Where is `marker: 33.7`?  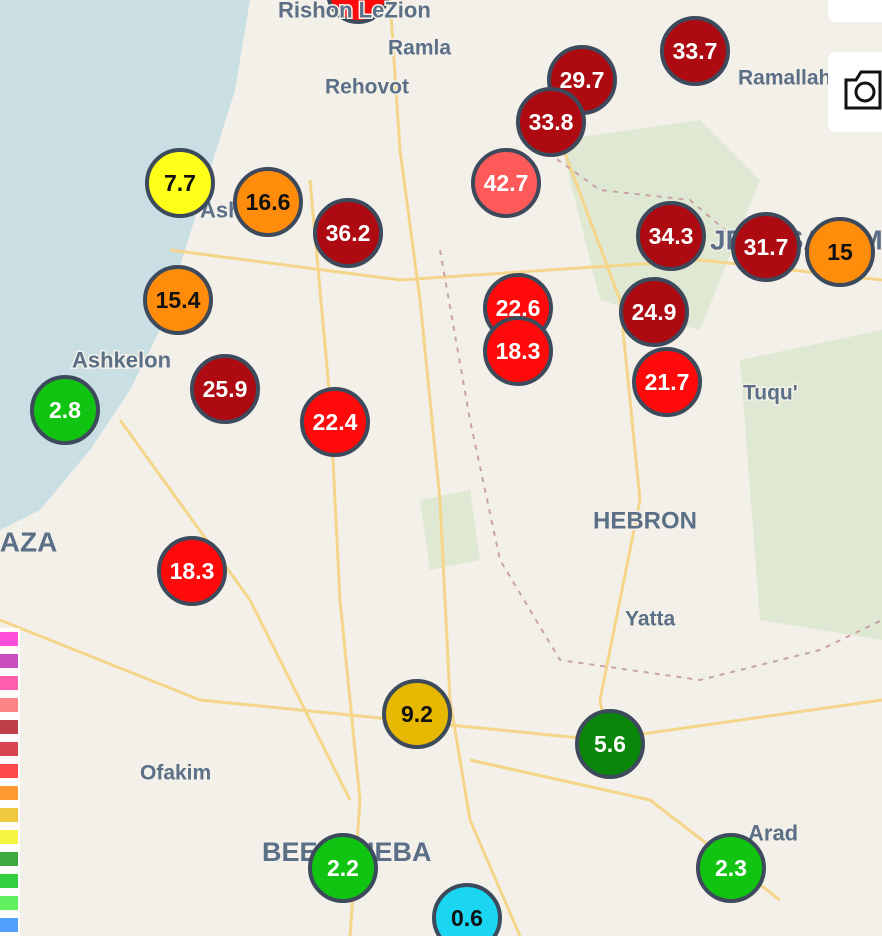 marker: 33.7 is located at coordinates (695, 51).